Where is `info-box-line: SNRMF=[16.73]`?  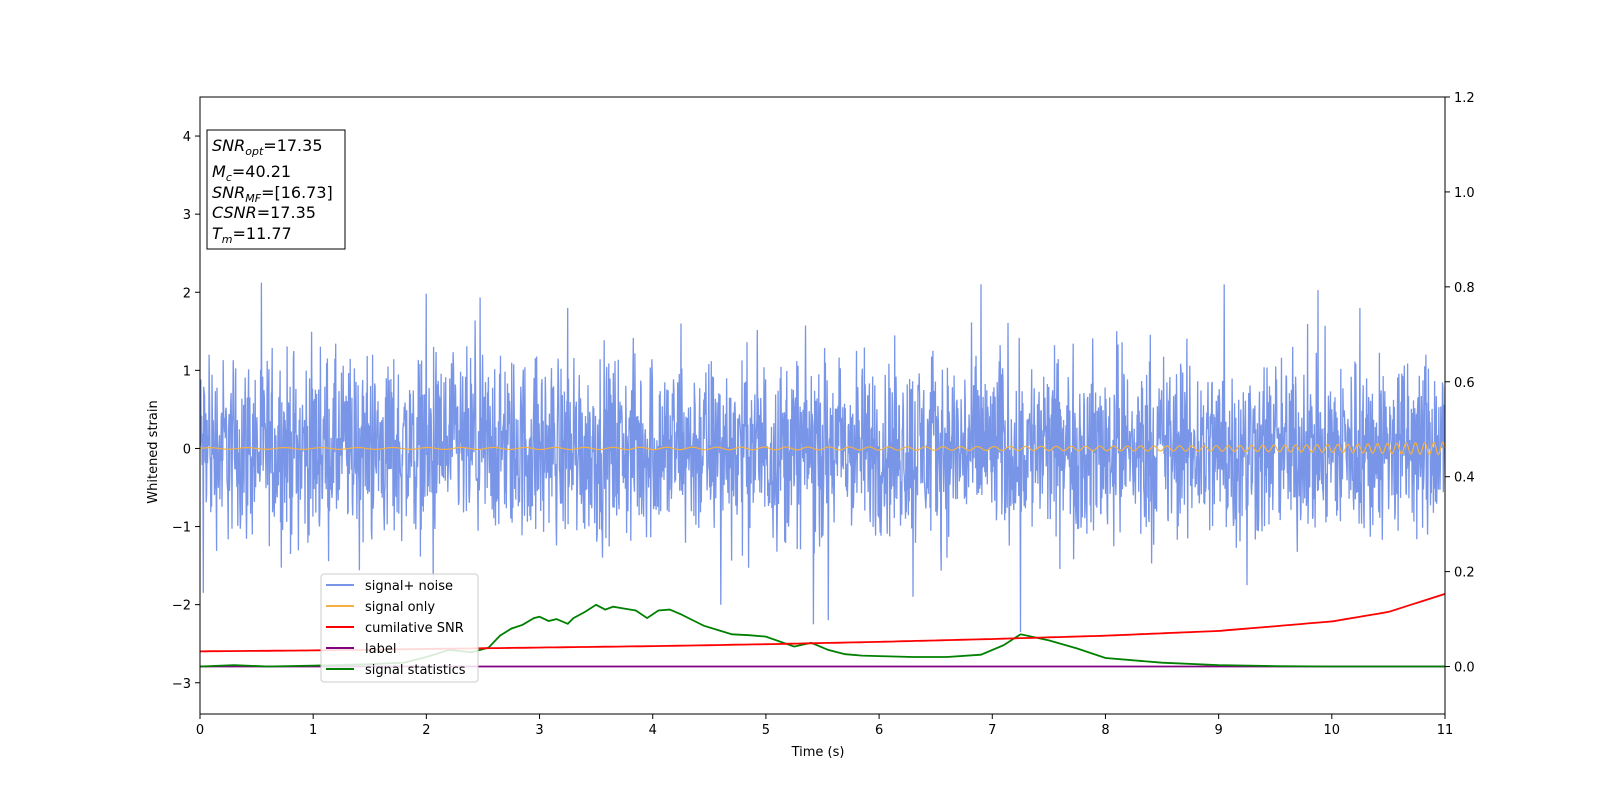
info-box-line: SNRMF=[16.73] is located at coordinates (272, 194).